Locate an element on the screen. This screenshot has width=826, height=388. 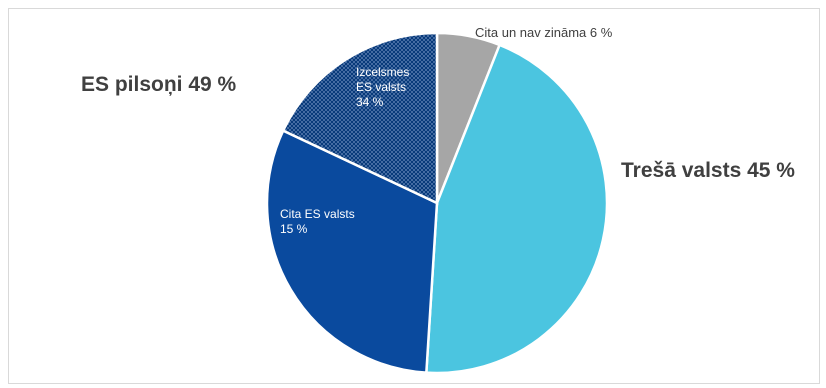
slice-label-other-eu: Cita ES valsts 15 % is located at coordinates (317, 222).